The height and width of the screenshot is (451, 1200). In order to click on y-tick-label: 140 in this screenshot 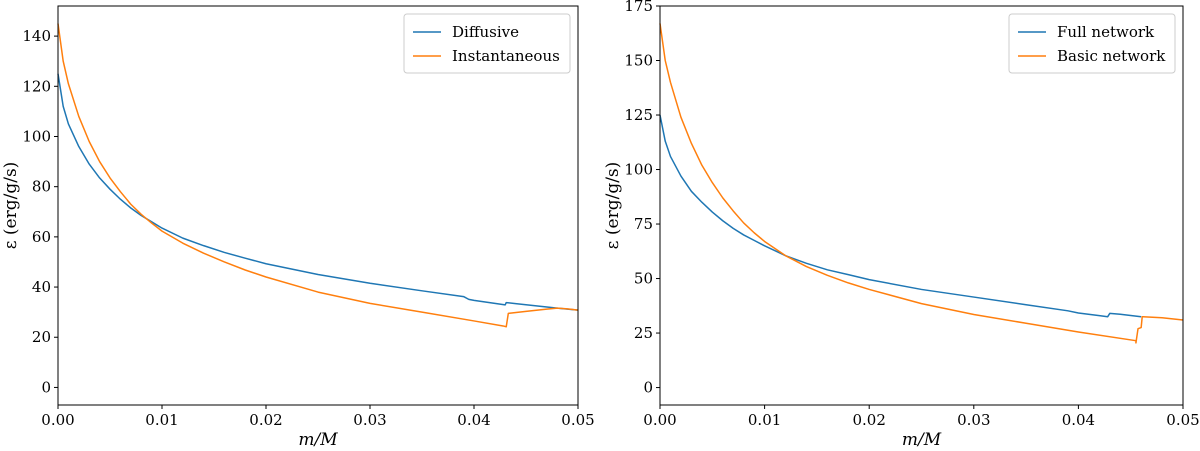, I will do `click(36, 36)`.